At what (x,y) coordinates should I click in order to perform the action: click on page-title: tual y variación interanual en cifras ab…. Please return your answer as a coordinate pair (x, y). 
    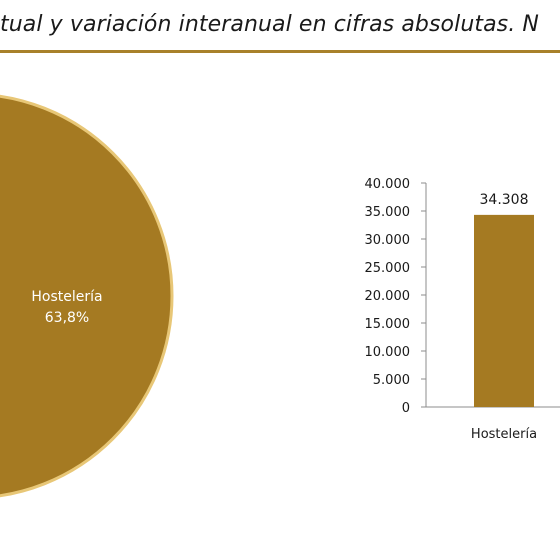
    Looking at the image, I should click on (269, 24).